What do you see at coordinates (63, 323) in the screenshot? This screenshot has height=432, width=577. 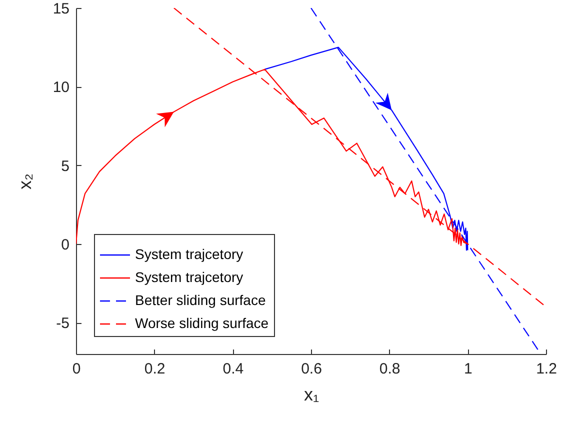 I see `y-tick-label: -5` at bounding box center [63, 323].